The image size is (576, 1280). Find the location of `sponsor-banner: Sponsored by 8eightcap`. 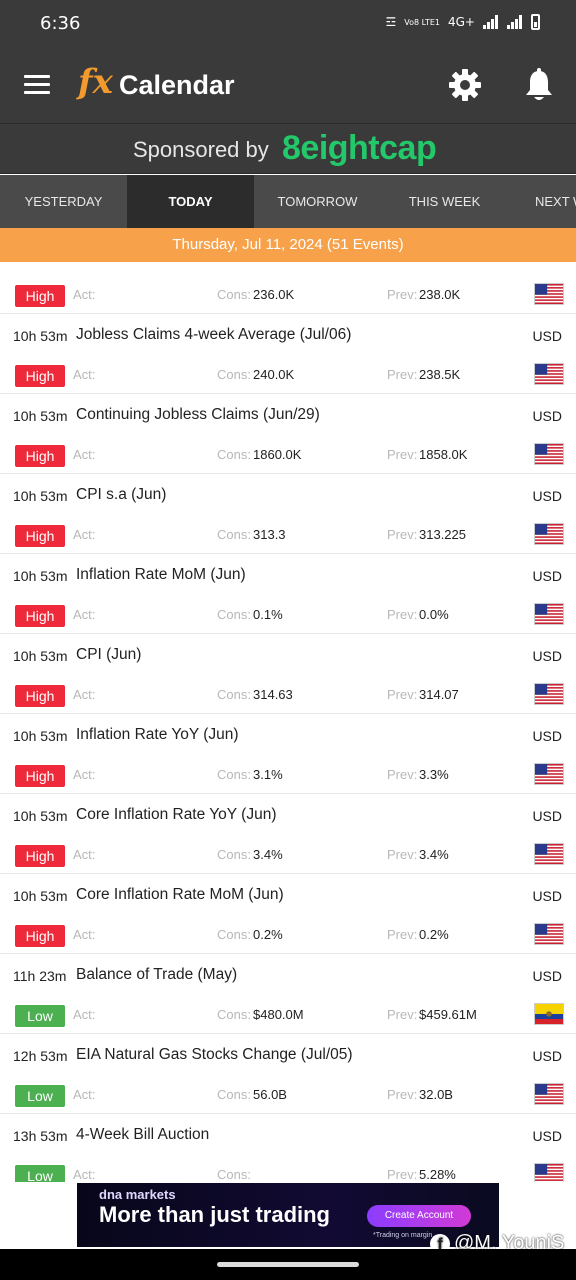

sponsor-banner: Sponsored by 8eightcap is located at coordinates (288, 149).